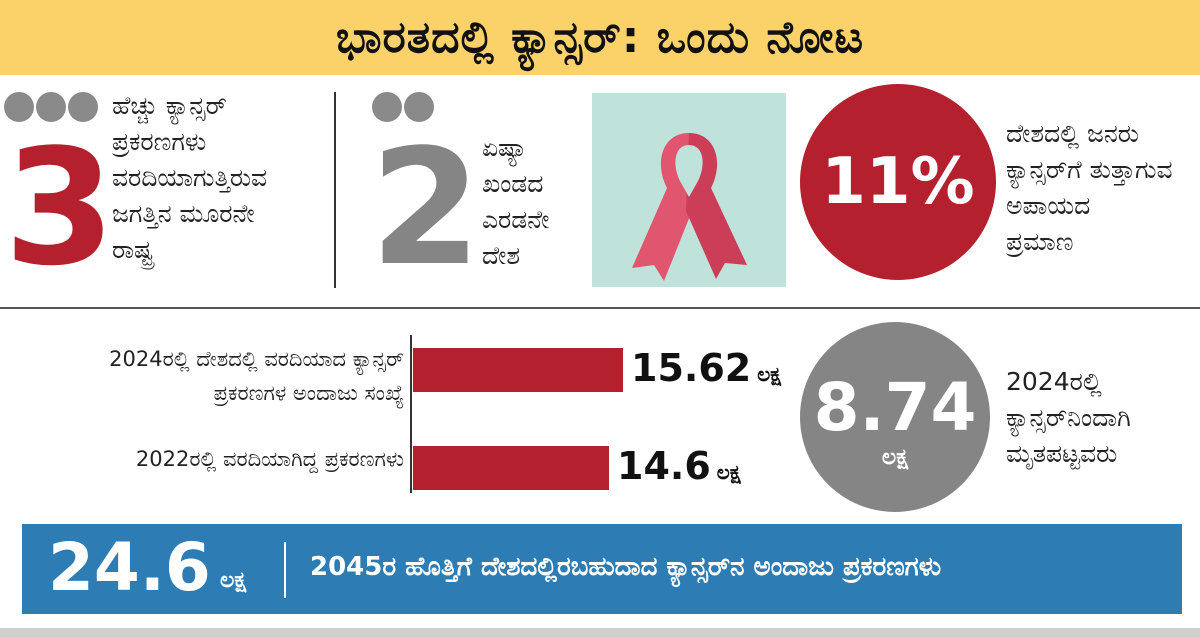 Image resolution: width=1200 pixels, height=637 pixels. I want to click on awareness-ribbon-image, so click(689, 190).